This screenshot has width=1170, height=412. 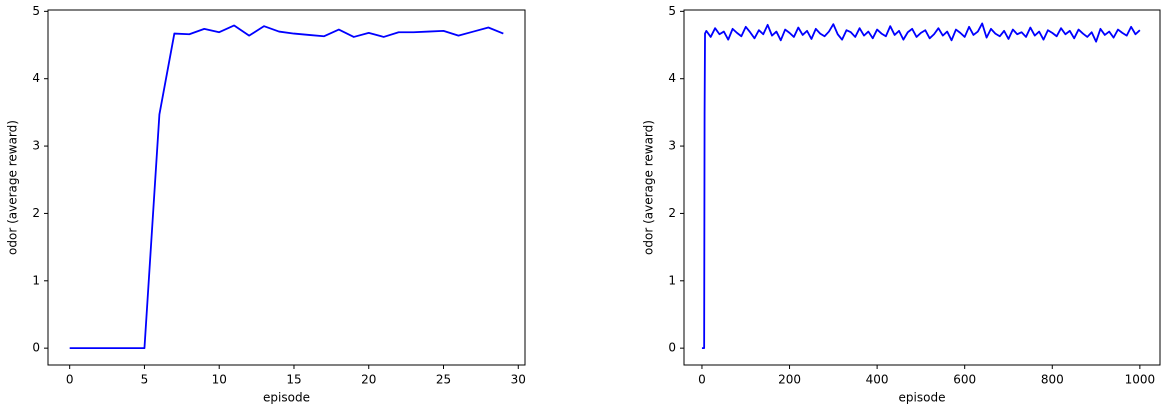 What do you see at coordinates (1140, 380) in the screenshot?
I see `x-tick-label: 1000` at bounding box center [1140, 380].